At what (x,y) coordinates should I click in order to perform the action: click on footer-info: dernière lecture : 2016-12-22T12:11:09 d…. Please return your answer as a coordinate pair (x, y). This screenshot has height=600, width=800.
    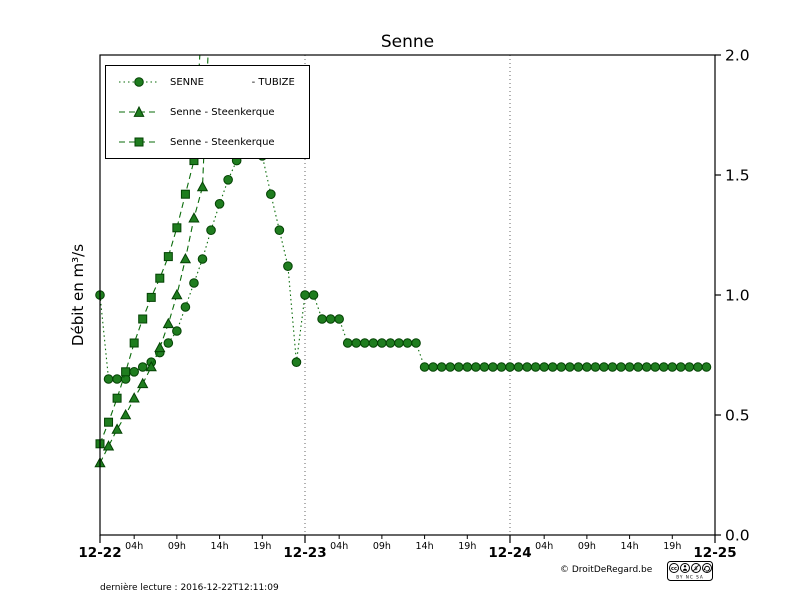
    Looking at the image, I should click on (189, 580).